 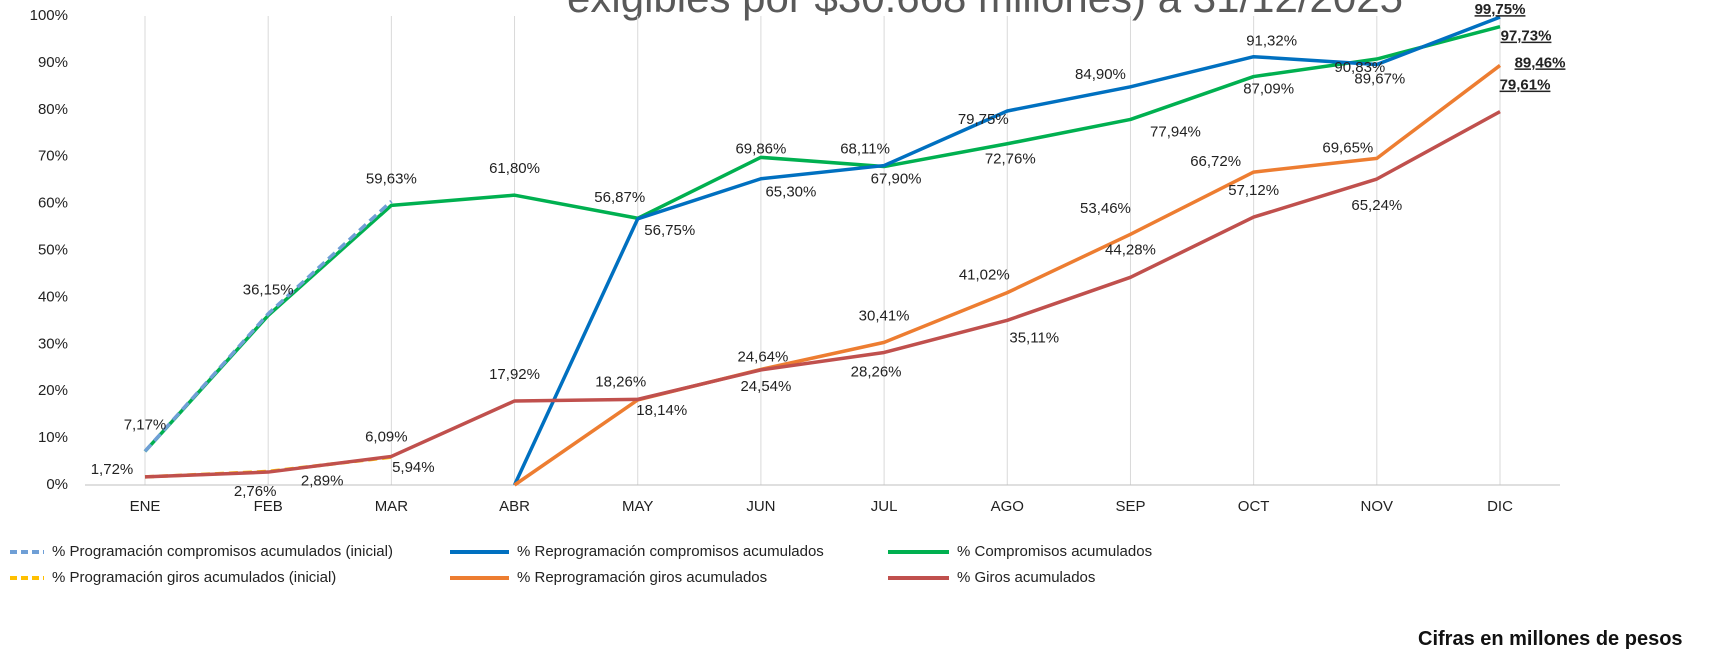 What do you see at coordinates (1105, 208) in the screenshot?
I see `value-label: 53,46%` at bounding box center [1105, 208].